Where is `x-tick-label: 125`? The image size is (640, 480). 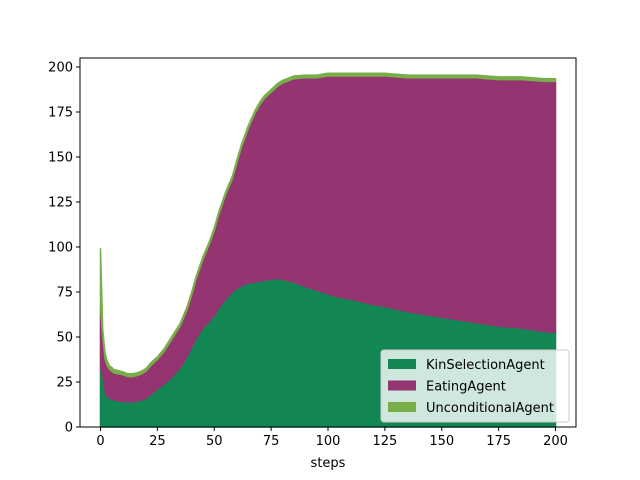 x-tick-label: 125 is located at coordinates (384, 441).